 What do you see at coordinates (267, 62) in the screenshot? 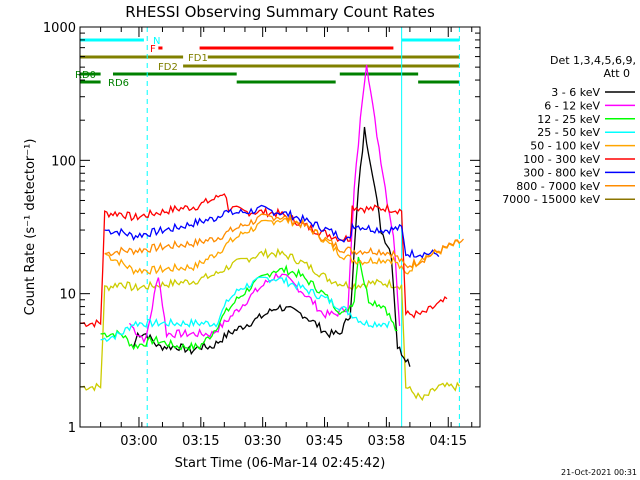
I see `state-bars: NF FD1 FD2 RD0 RD6` at bounding box center [267, 62].